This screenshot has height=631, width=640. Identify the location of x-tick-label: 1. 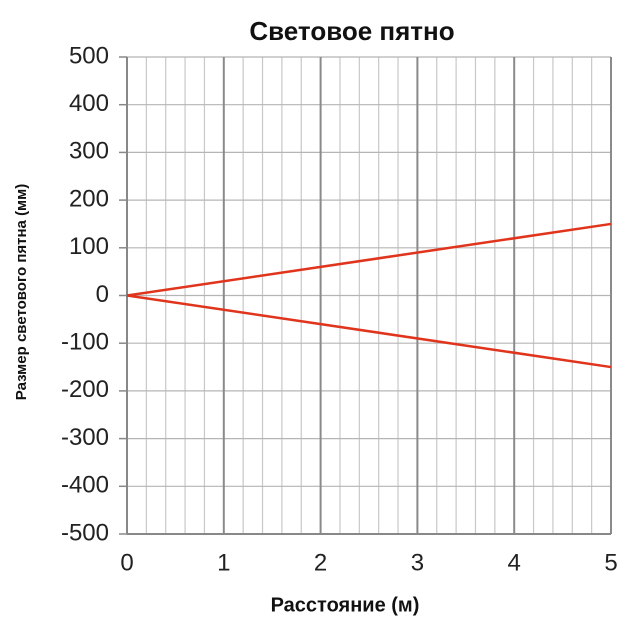
(223, 562).